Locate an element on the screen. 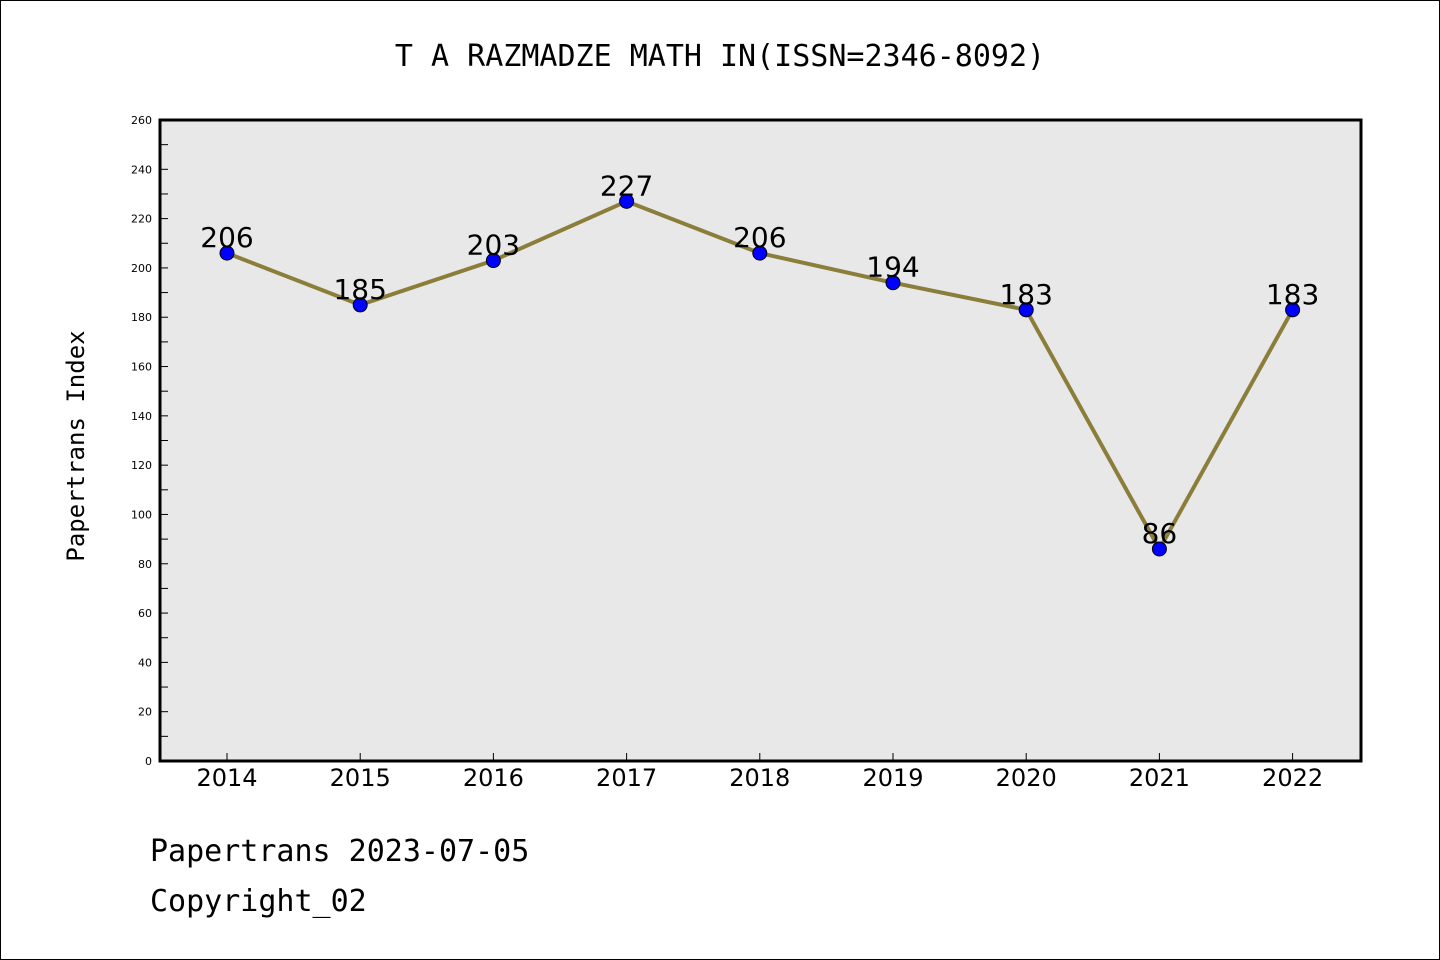  x-tick-label: 2022 is located at coordinates (1292, 778).